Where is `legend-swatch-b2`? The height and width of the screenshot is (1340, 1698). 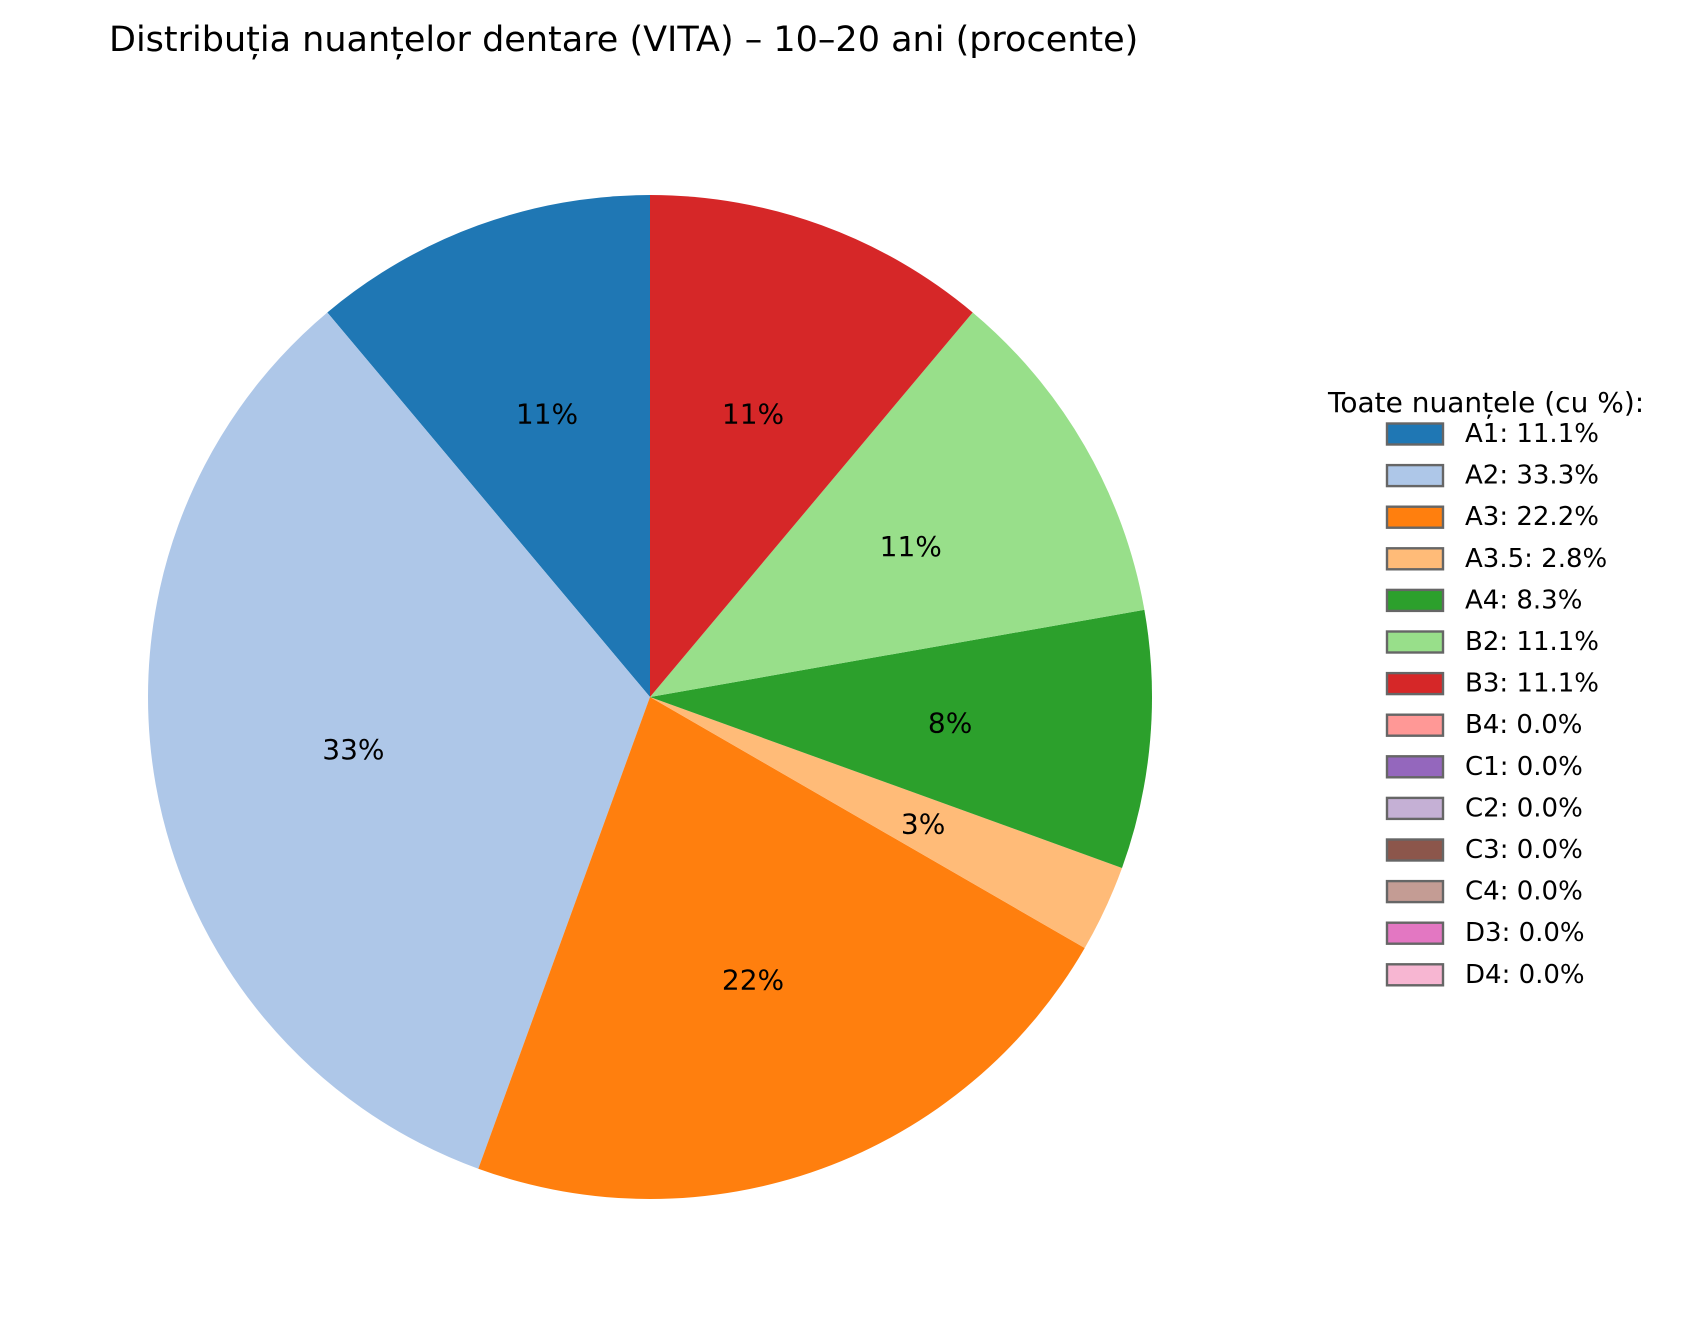
legend-swatch-b2 is located at coordinates (1415, 642).